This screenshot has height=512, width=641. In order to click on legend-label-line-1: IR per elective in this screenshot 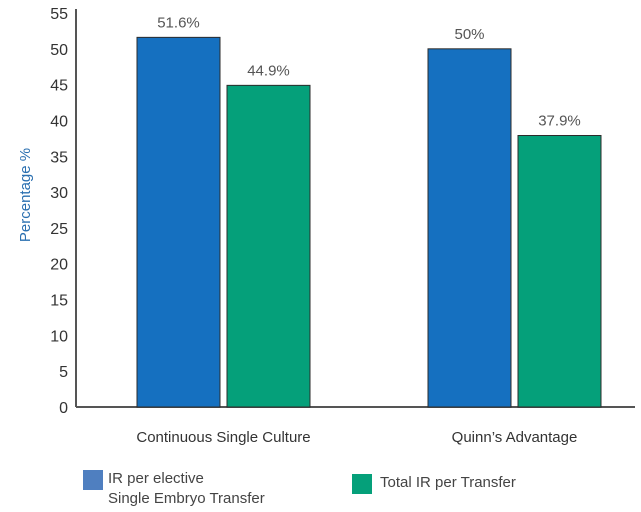, I will do `click(156, 478)`.